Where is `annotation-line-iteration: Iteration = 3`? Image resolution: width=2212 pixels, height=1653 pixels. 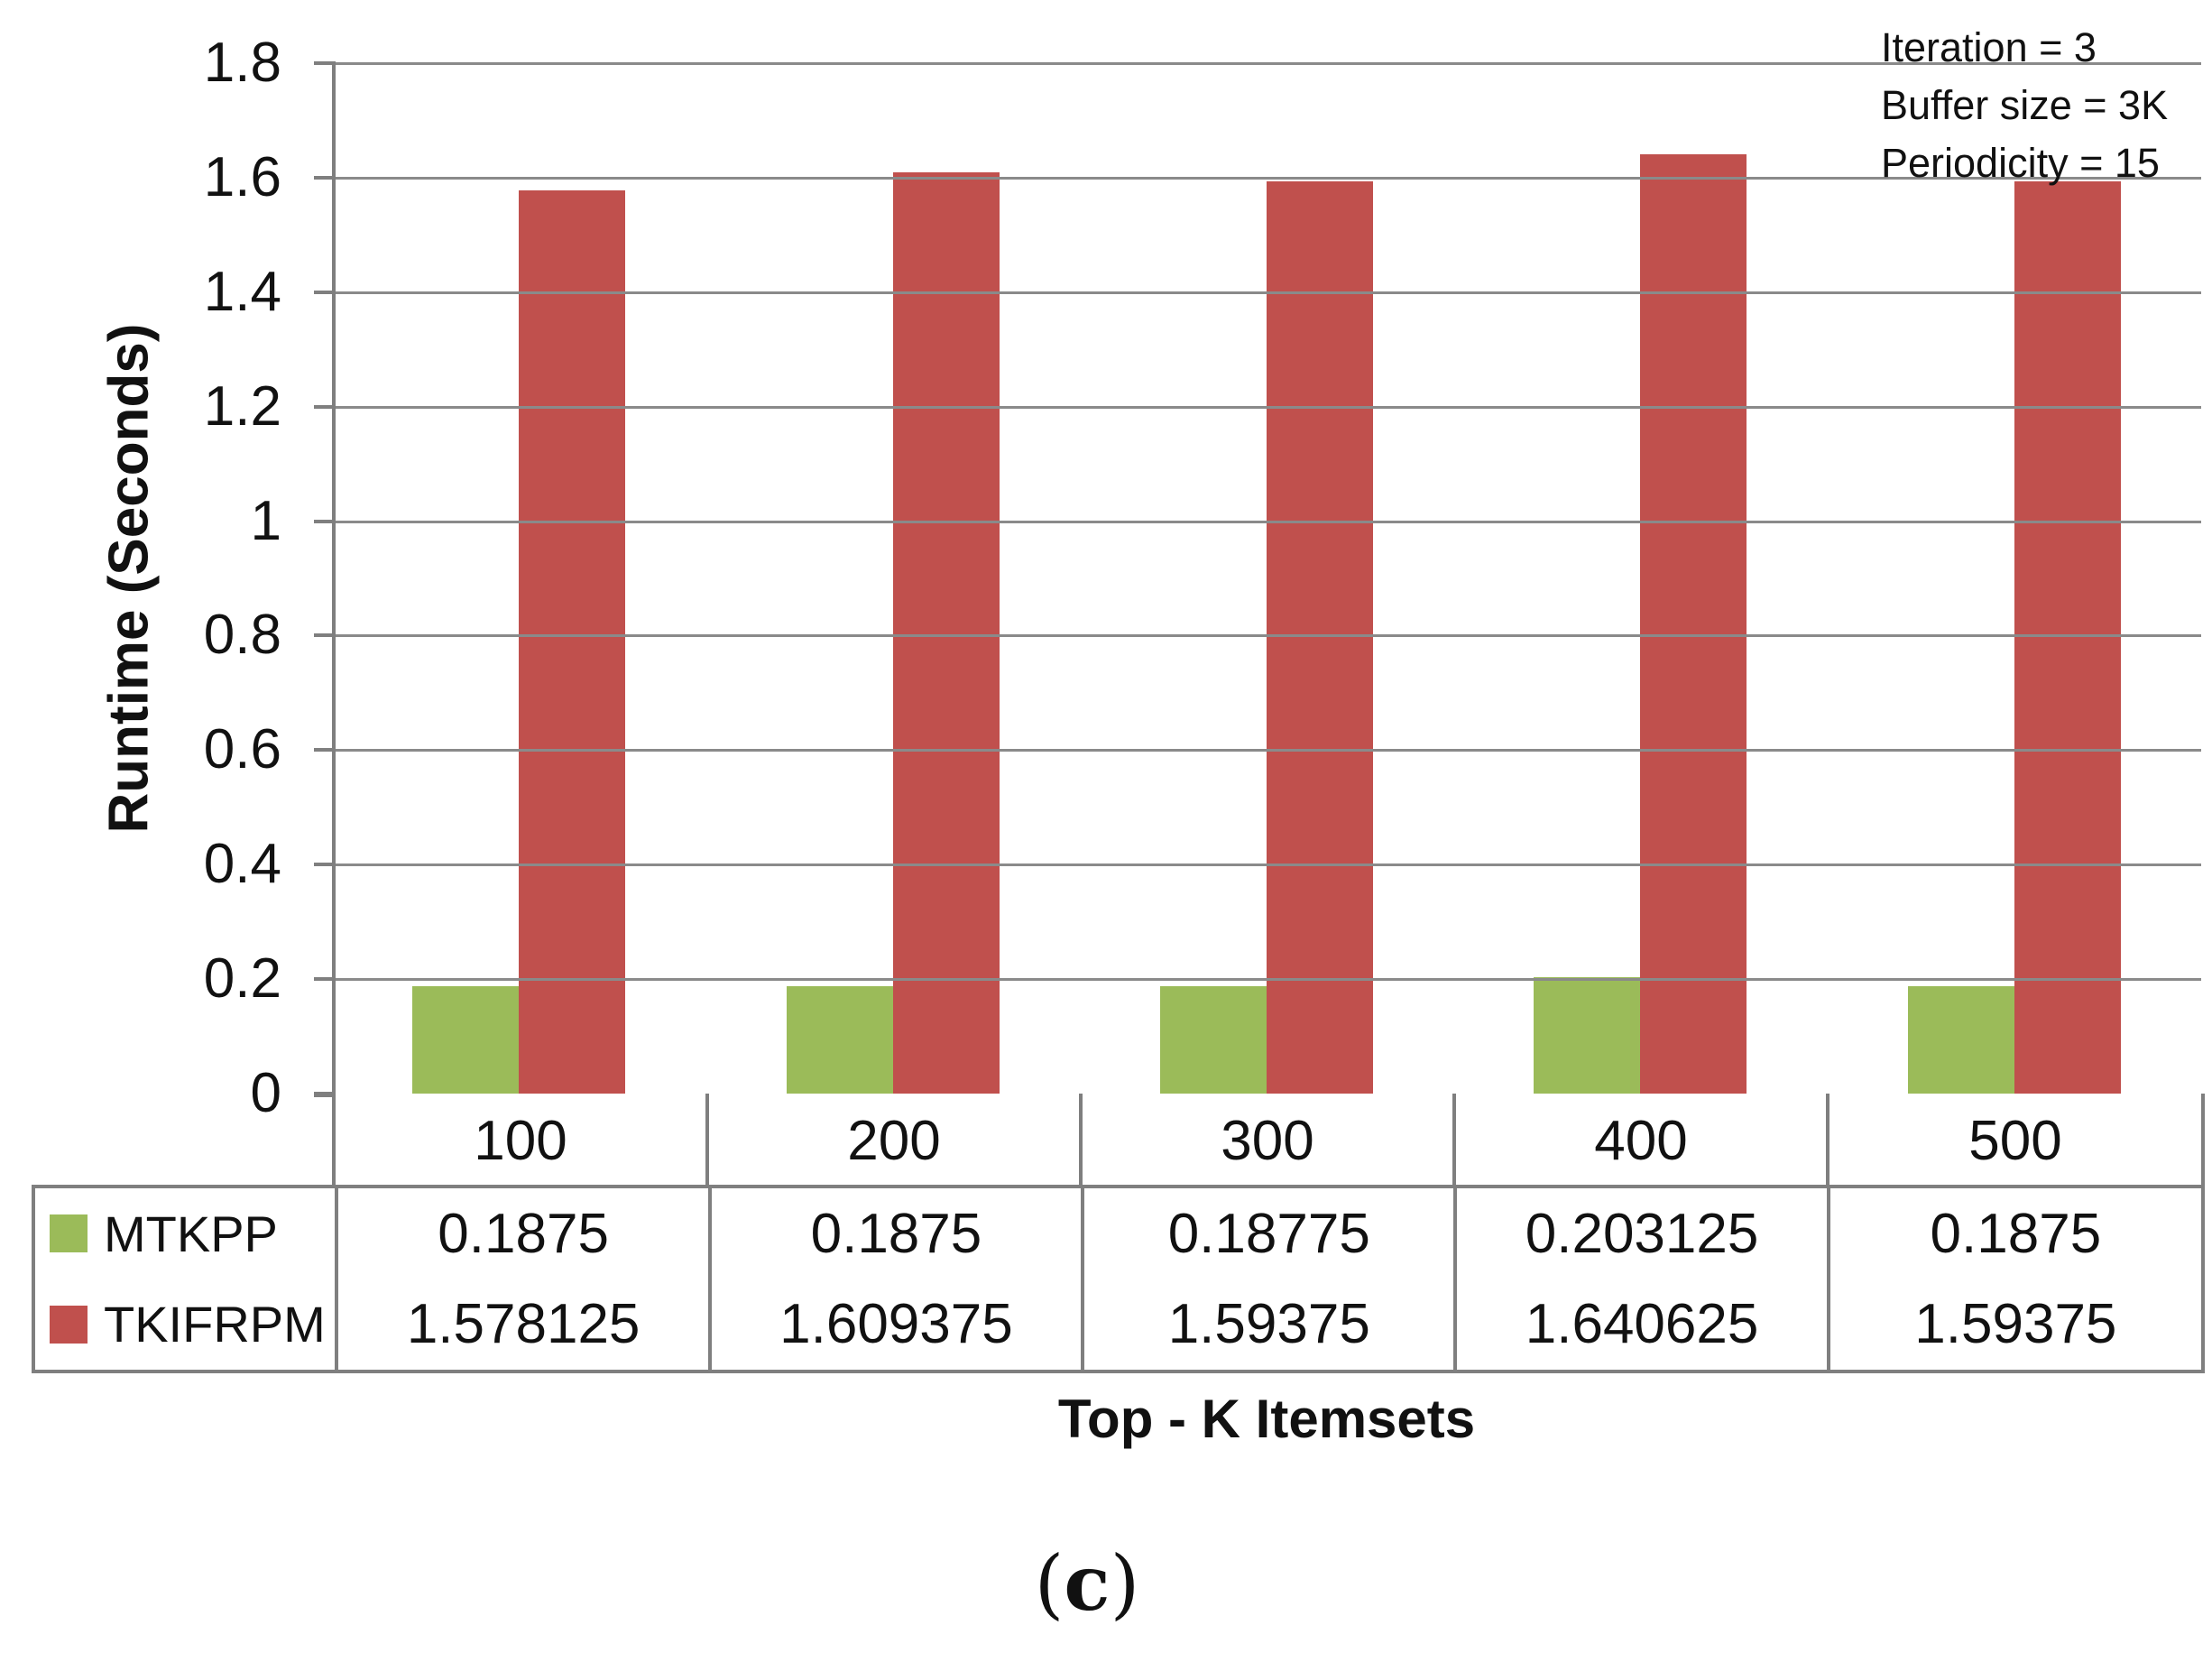
annotation-line-iteration: Iteration = 3 is located at coordinates (1989, 47).